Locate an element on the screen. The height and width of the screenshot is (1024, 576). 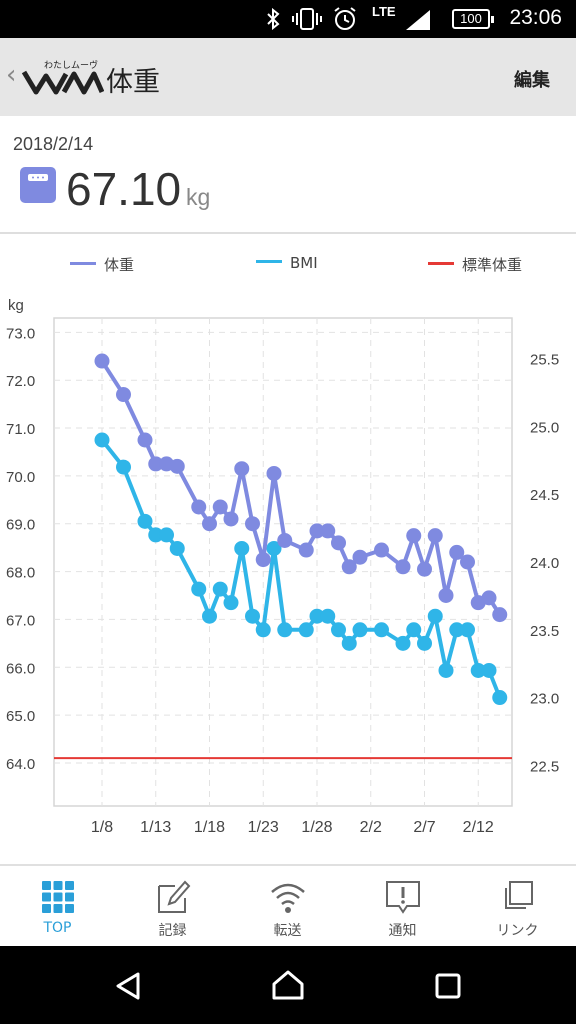
legend-weight: 体重 is located at coordinates (102, 264).